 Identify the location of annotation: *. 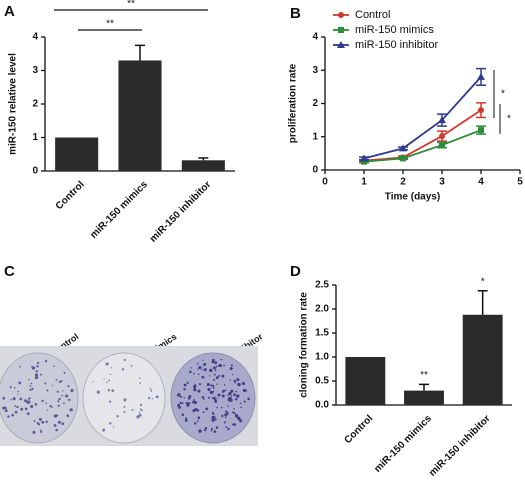
(509, 119).